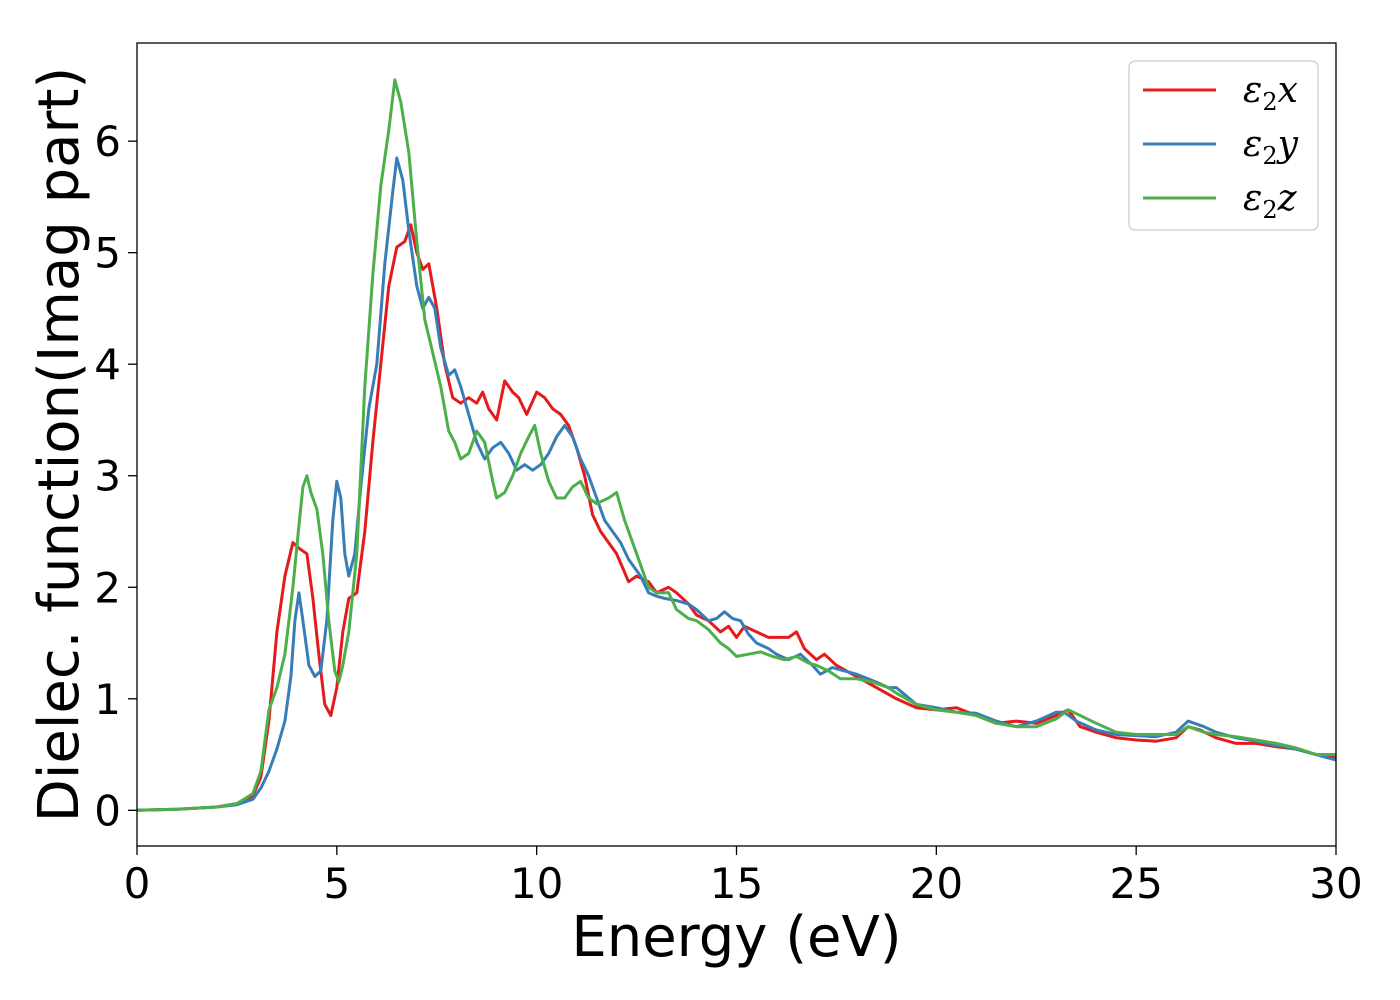 The width and height of the screenshot is (1400, 1000). What do you see at coordinates (107, 253) in the screenshot?
I see `y-tick-label: 5` at bounding box center [107, 253].